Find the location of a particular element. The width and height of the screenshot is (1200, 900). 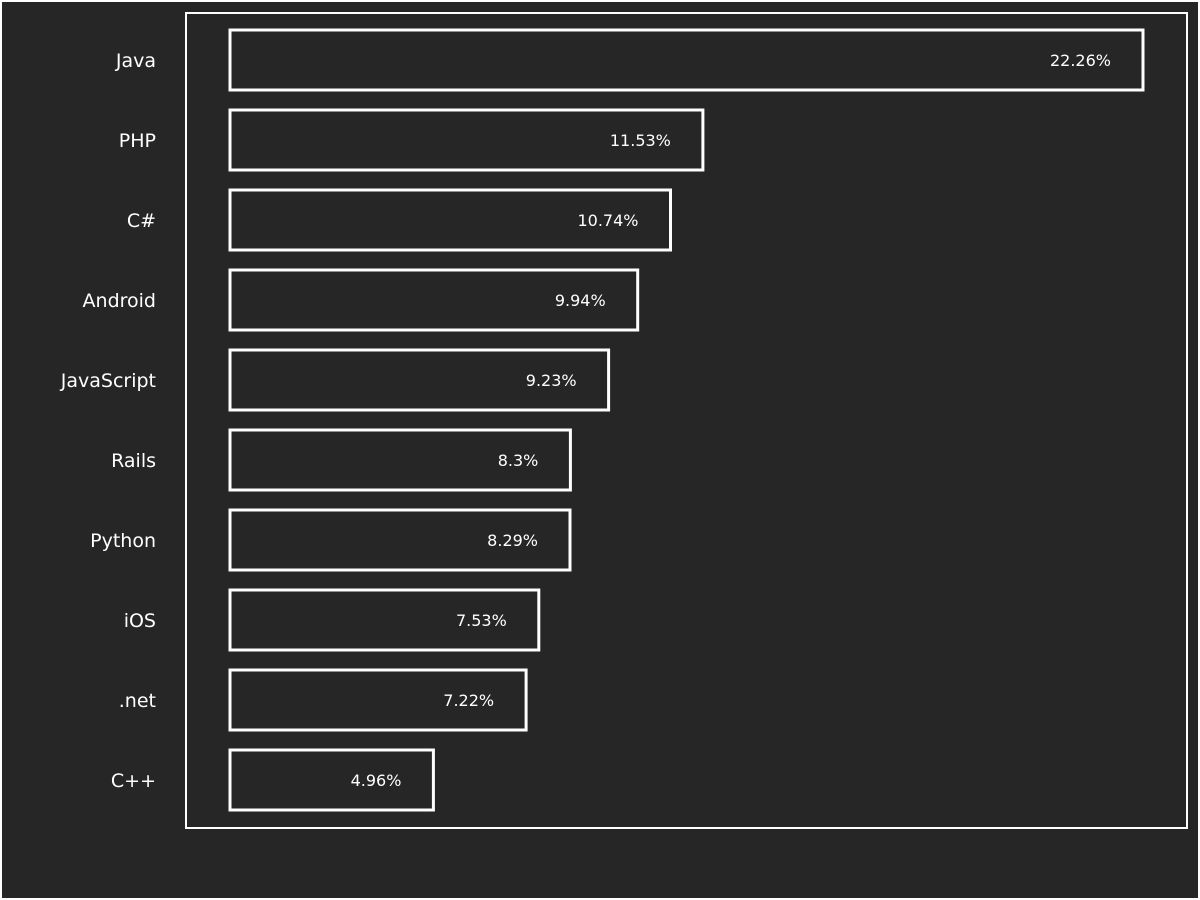

category-label: C++ is located at coordinates (133, 781).